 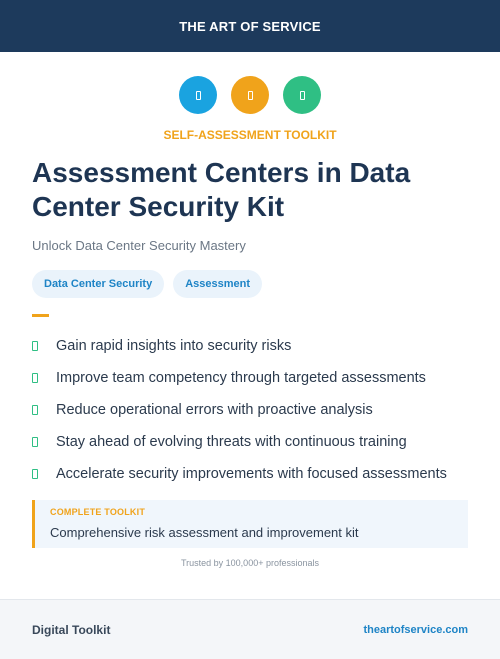 What do you see at coordinates (250, 135) in the screenshot?
I see `kicker-label: SELF-ASSESSMENT TOOLKIT` at bounding box center [250, 135].